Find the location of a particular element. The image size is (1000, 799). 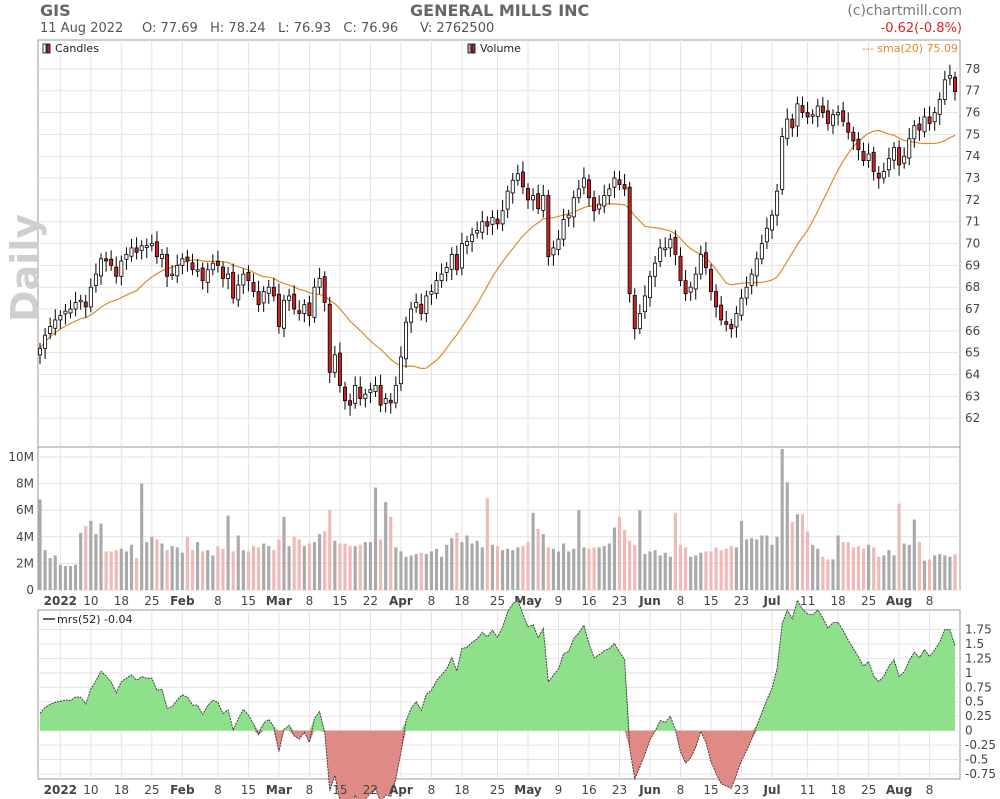

legend-sma-label: --- sma(20) 75.09 is located at coordinates (910, 48).